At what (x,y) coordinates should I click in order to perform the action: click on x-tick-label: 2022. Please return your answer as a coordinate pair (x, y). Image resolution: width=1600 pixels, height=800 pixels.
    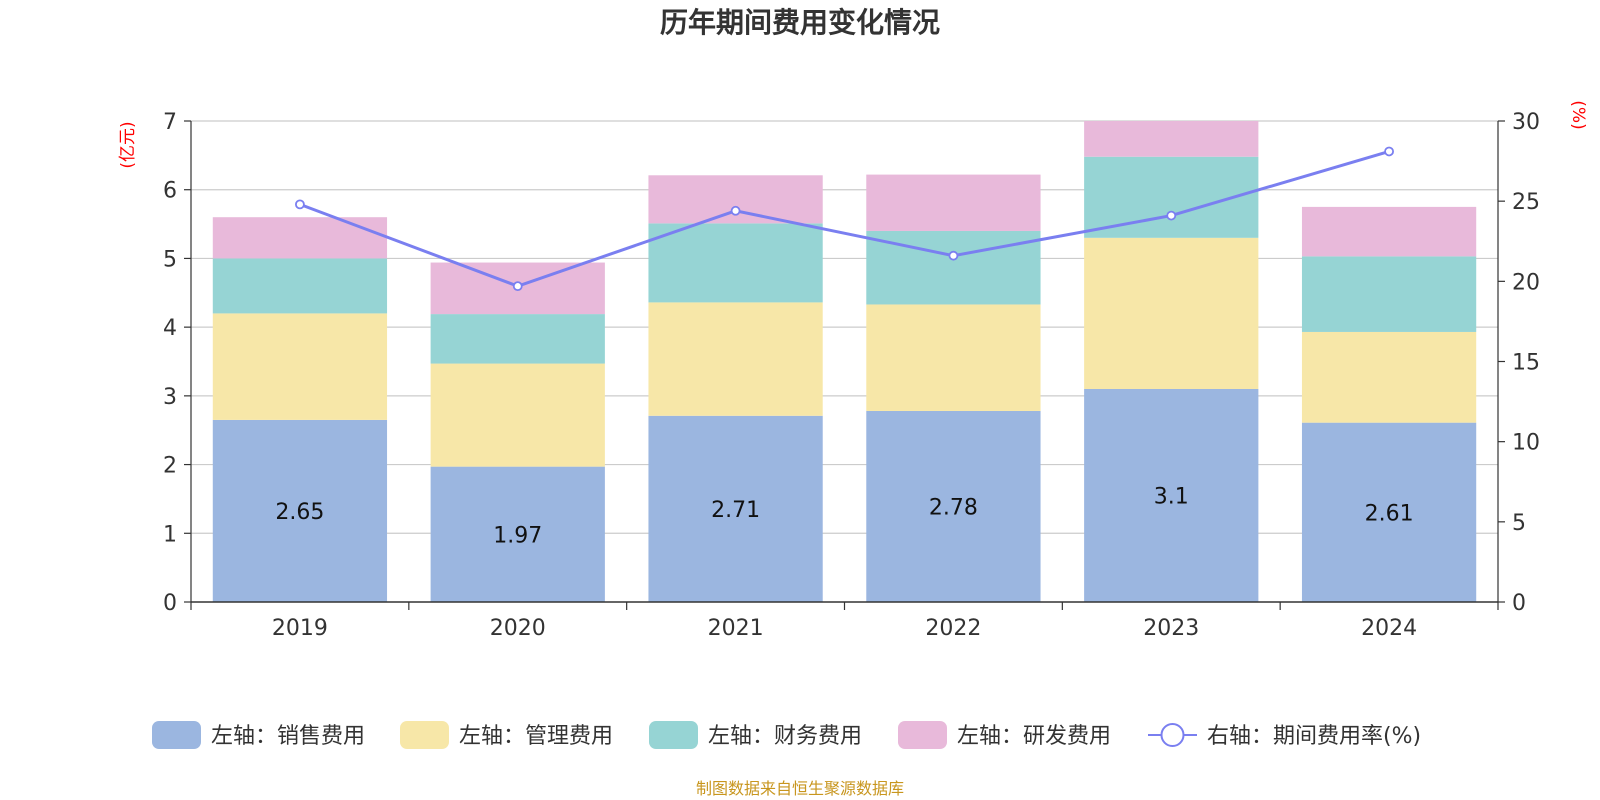
    Looking at the image, I should click on (953, 628).